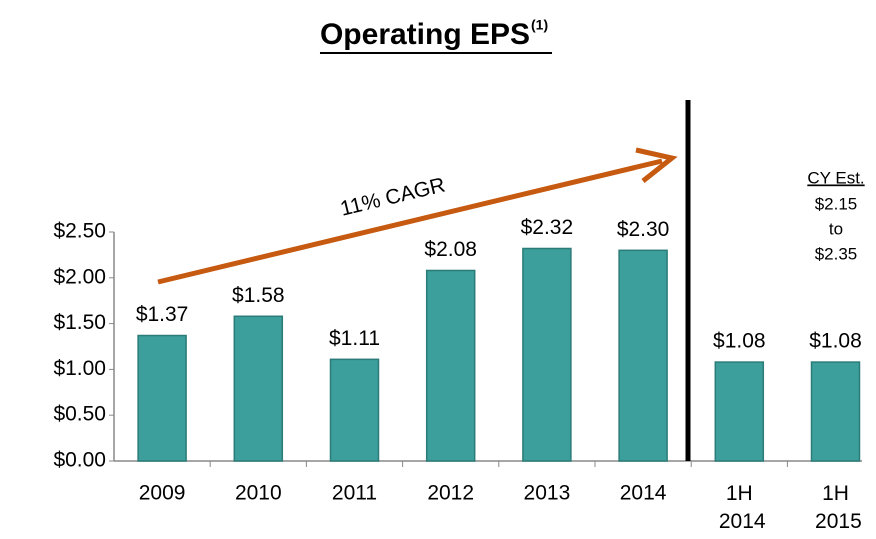 This screenshot has height=539, width=876. Describe the element at coordinates (79, 231) in the screenshot. I see `y-tick-label: $2.50` at that location.